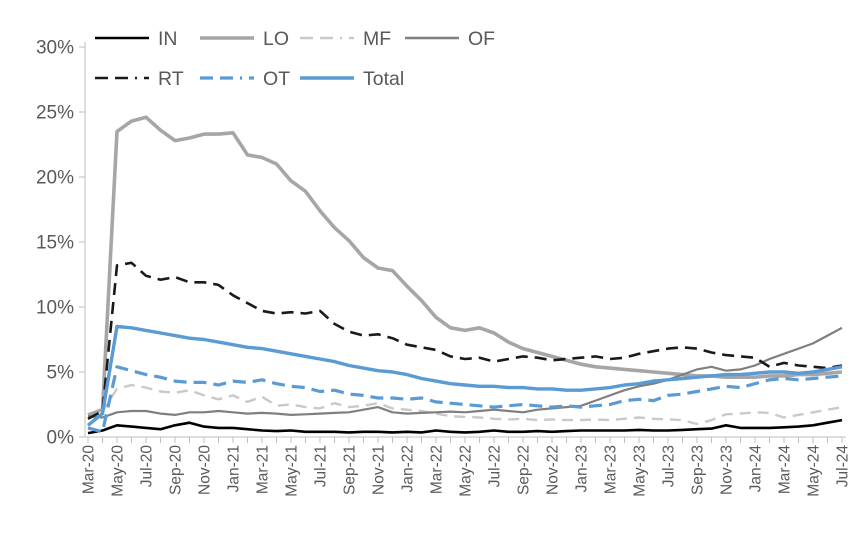 The height and width of the screenshot is (534, 852). I want to click on x-tick-label: May-20, so click(118, 471).